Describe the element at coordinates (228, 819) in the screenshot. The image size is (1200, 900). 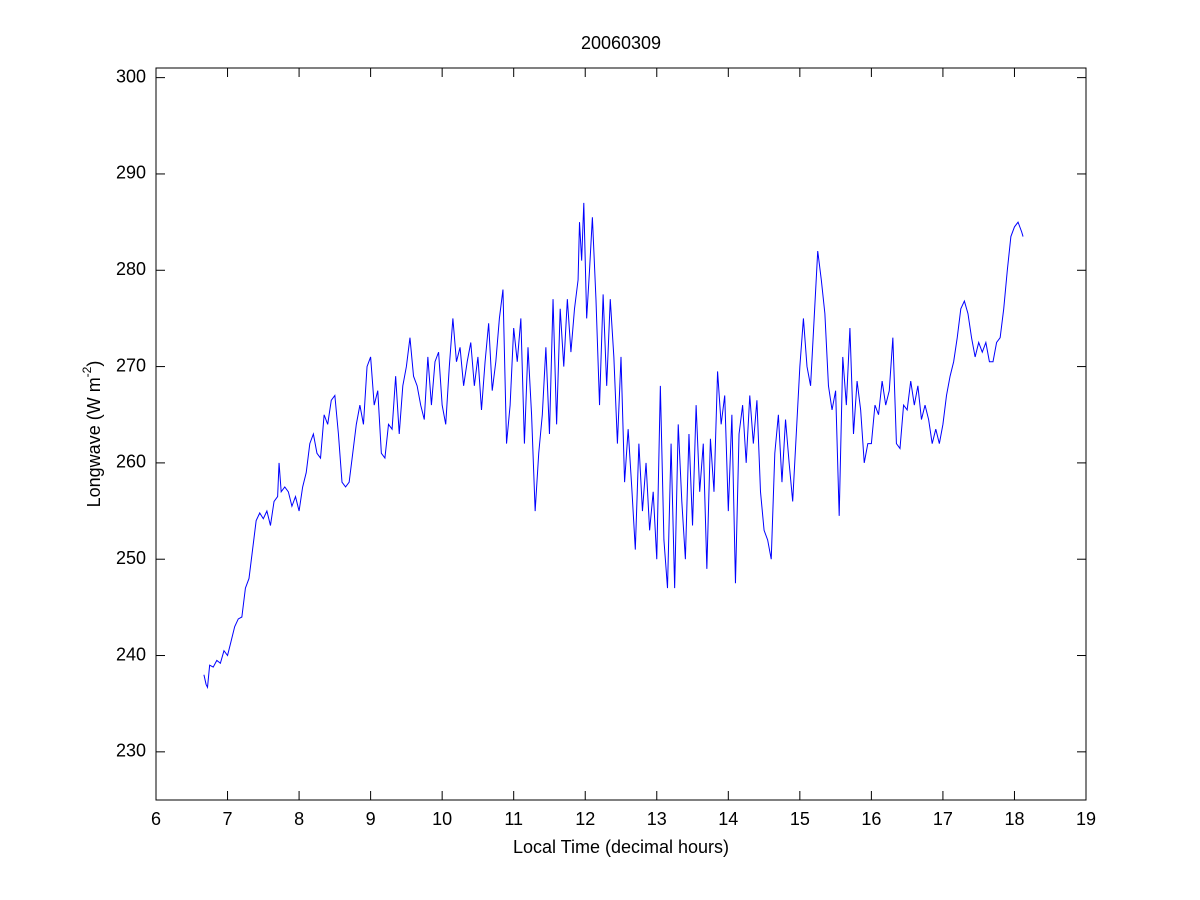
I see `x-tick-label: 7` at that location.